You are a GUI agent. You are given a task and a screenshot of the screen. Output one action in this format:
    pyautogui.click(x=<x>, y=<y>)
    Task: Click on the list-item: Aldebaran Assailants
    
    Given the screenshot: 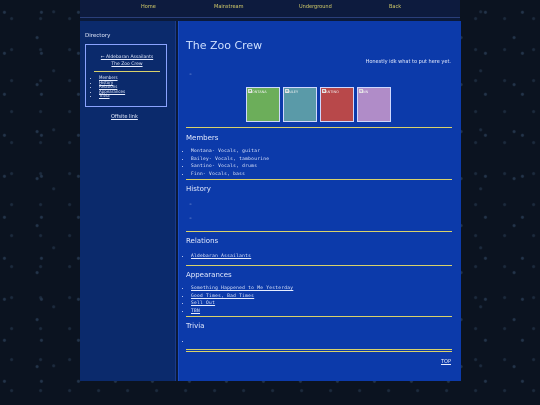 What is the action you would take?
    pyautogui.click(x=221, y=257)
    